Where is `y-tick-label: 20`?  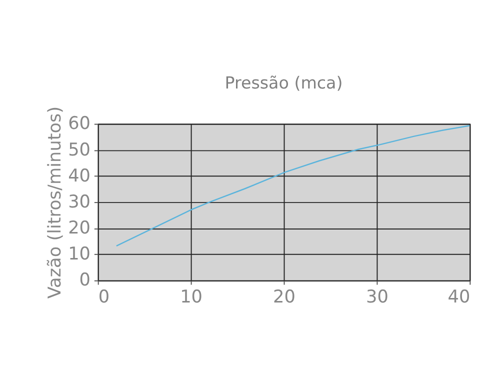 y-tick-label: 20 is located at coordinates (79, 228).